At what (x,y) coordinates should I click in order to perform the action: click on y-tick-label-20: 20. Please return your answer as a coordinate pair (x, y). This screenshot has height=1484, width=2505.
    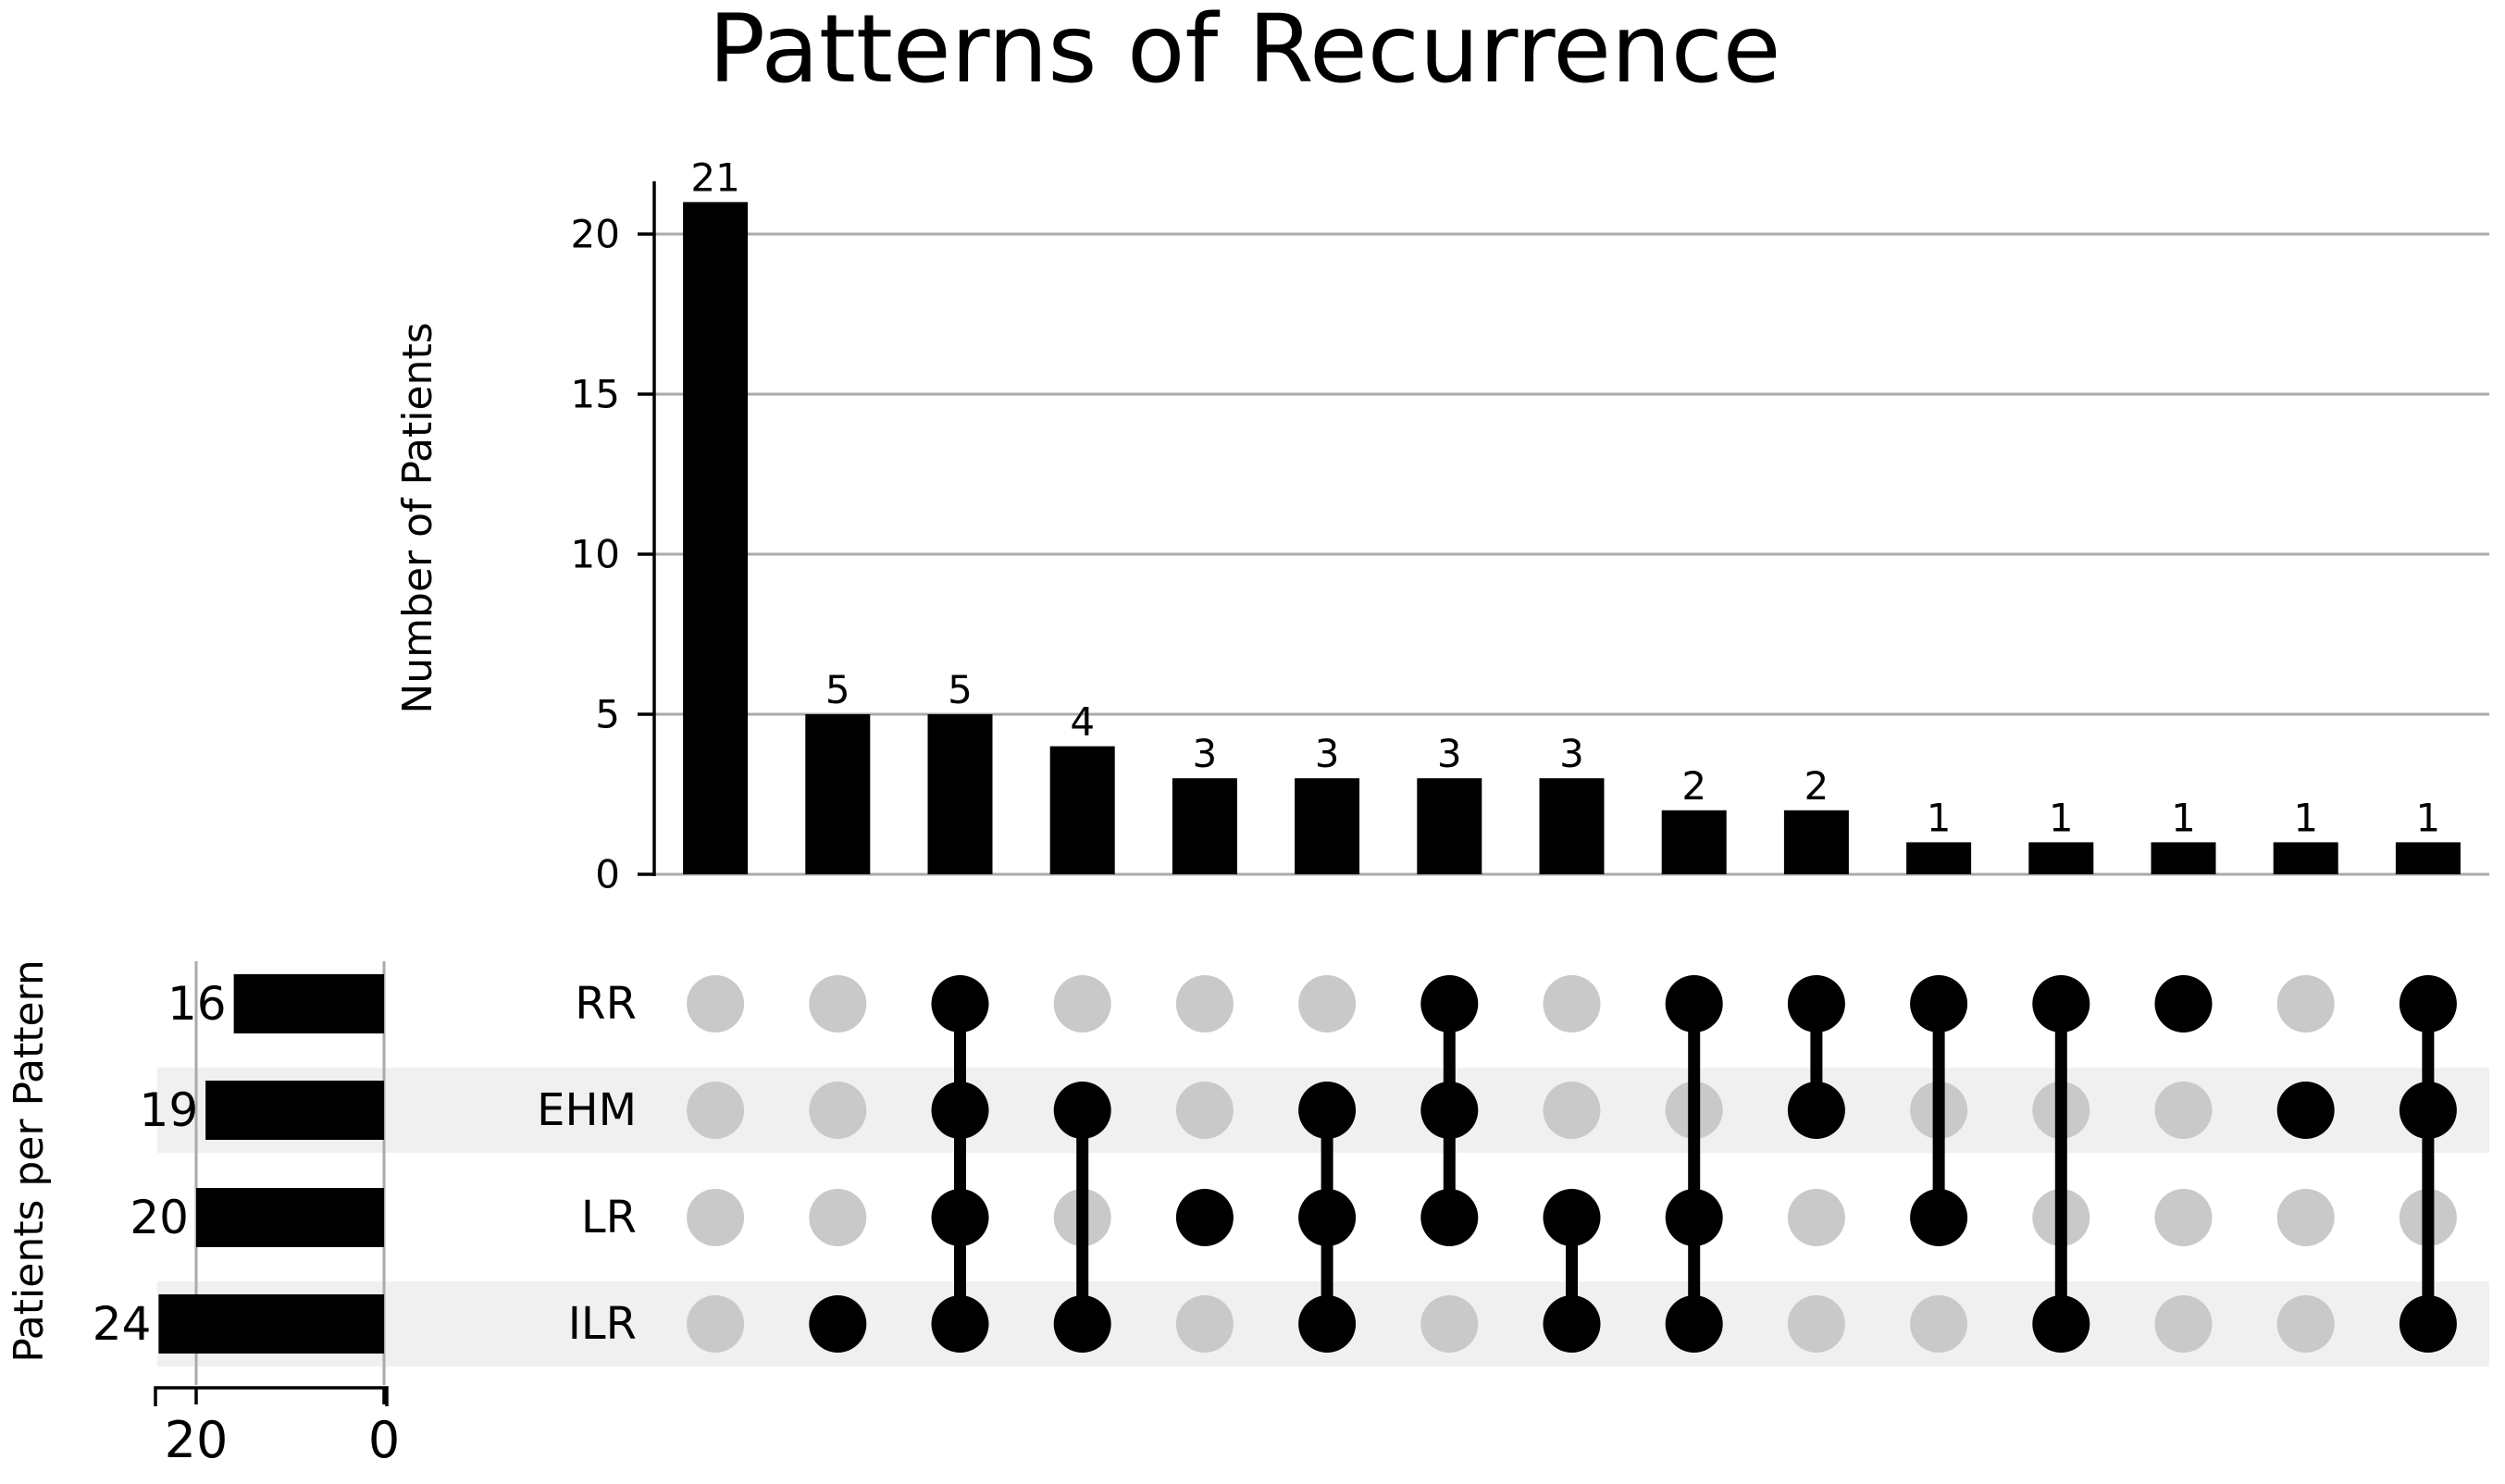
    Looking at the image, I should click on (595, 234).